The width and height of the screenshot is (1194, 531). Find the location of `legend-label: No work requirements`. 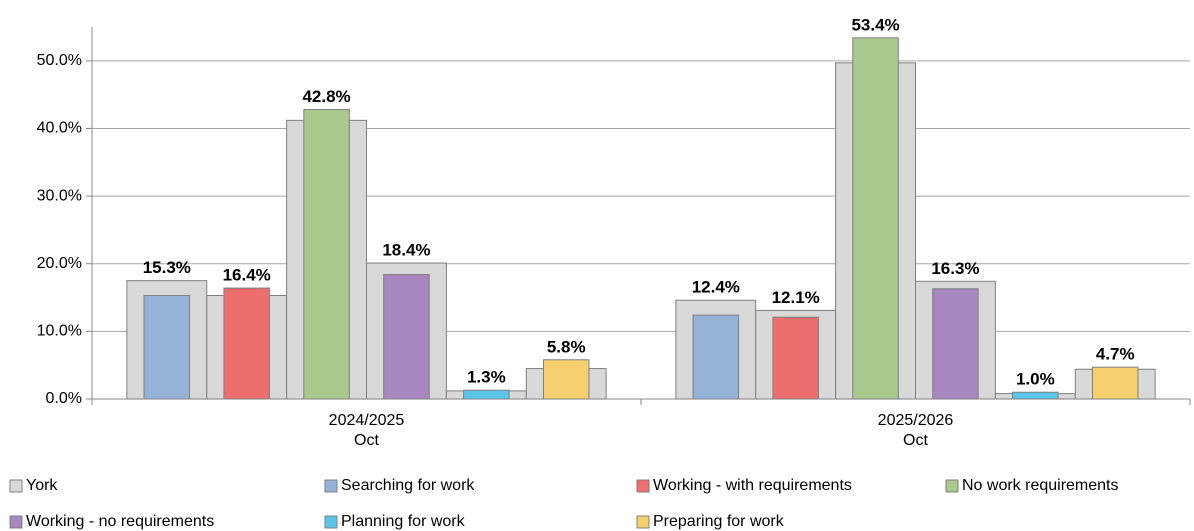

legend-label: No work requirements is located at coordinates (1040, 485).